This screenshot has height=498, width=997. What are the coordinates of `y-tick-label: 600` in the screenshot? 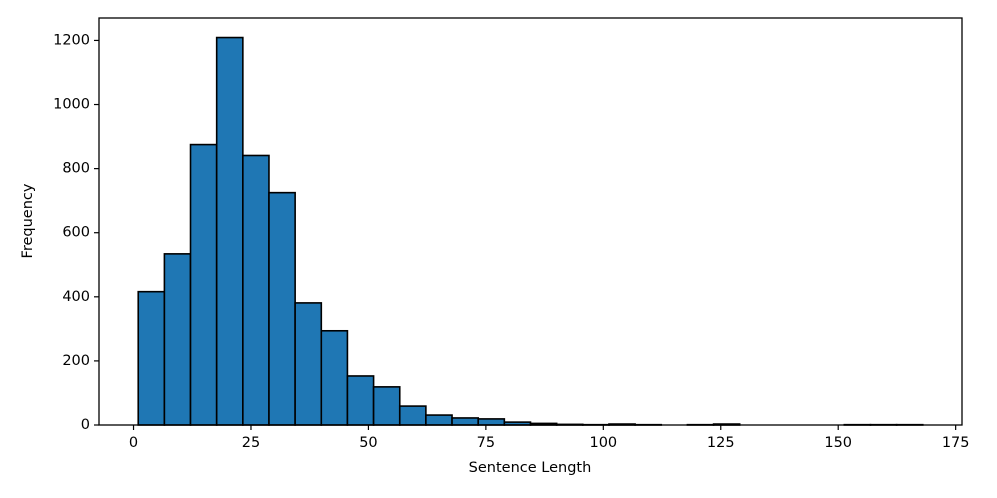 It's located at (76, 233).